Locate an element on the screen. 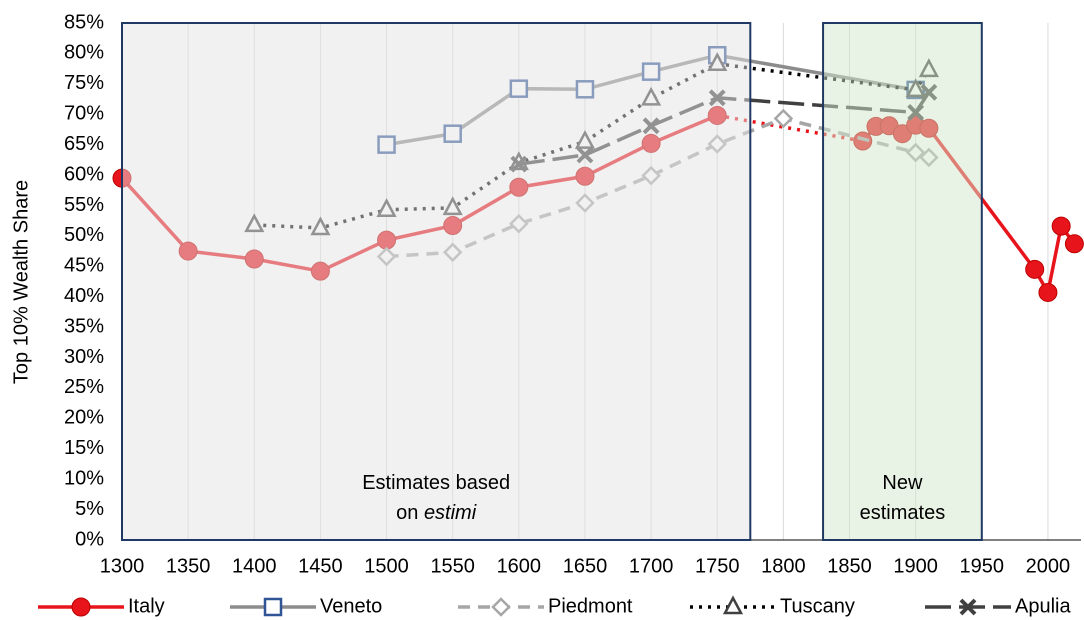 Image resolution: width=1084 pixels, height=620 pixels. legend-label: Apulia is located at coordinates (1043, 606).